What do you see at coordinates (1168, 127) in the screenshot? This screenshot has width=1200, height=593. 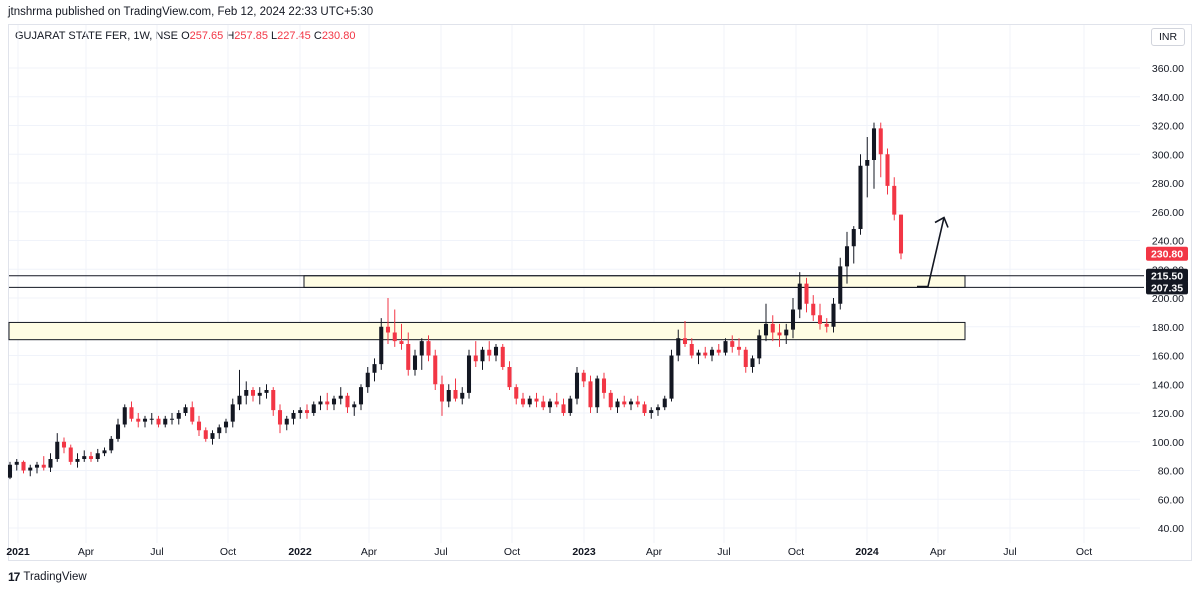 I see `y-tick-label: 320.00` at bounding box center [1168, 127].